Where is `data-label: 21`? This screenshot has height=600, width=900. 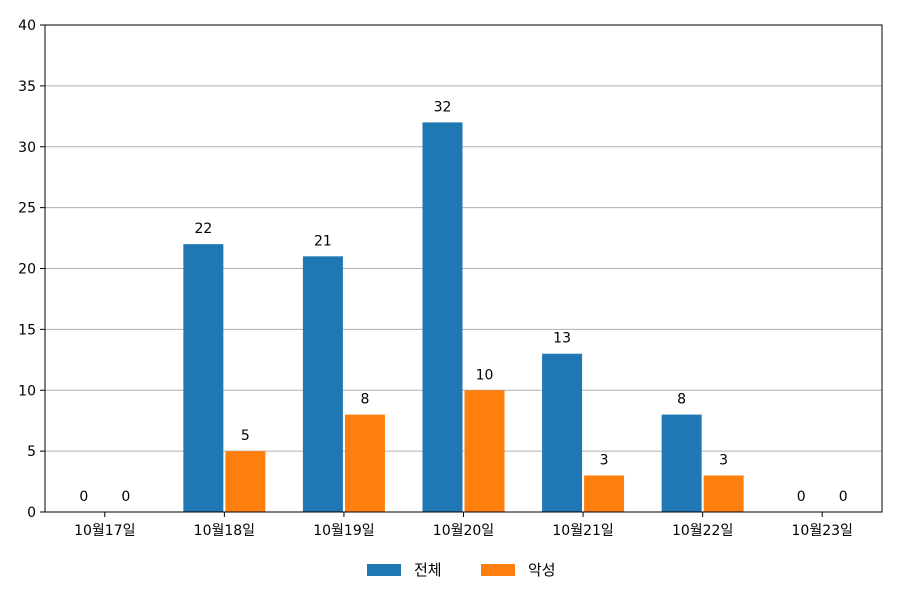 data-label: 21 is located at coordinates (323, 241).